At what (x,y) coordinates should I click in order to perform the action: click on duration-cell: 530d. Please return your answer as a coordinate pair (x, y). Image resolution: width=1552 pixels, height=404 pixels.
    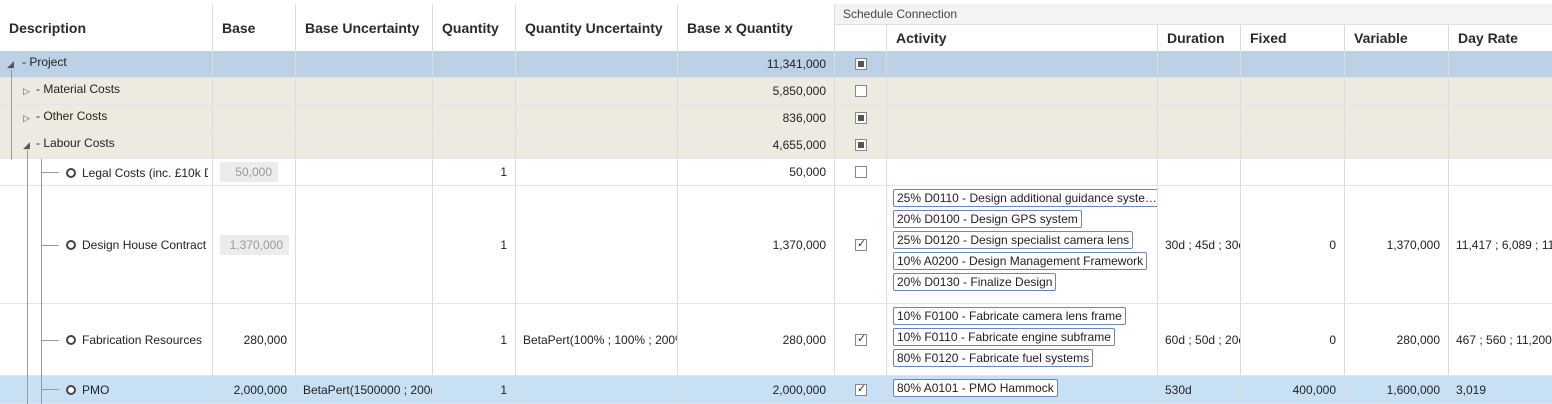
    Looking at the image, I should click on (1199, 389).